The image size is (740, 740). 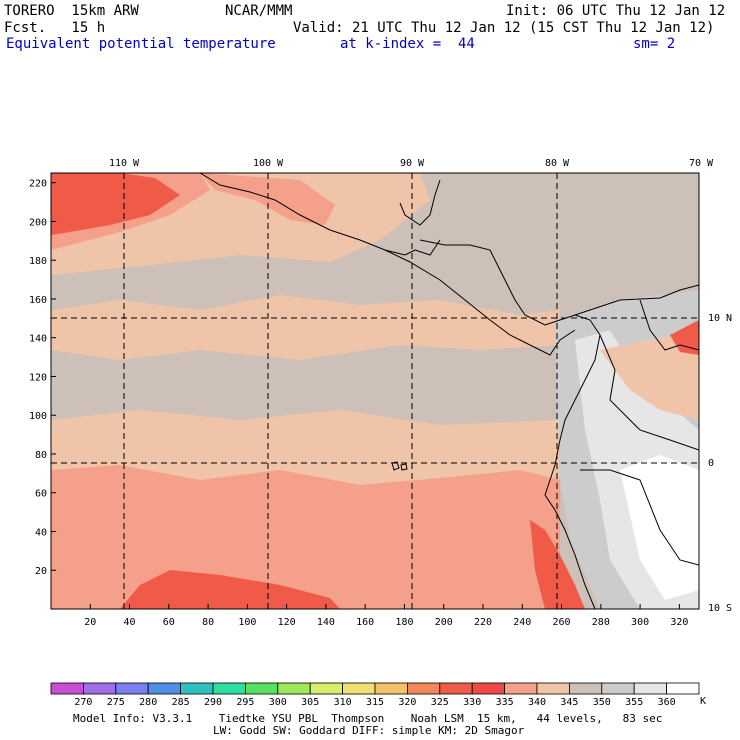 I want to click on lat-label-equator: 0, so click(x=711, y=463).